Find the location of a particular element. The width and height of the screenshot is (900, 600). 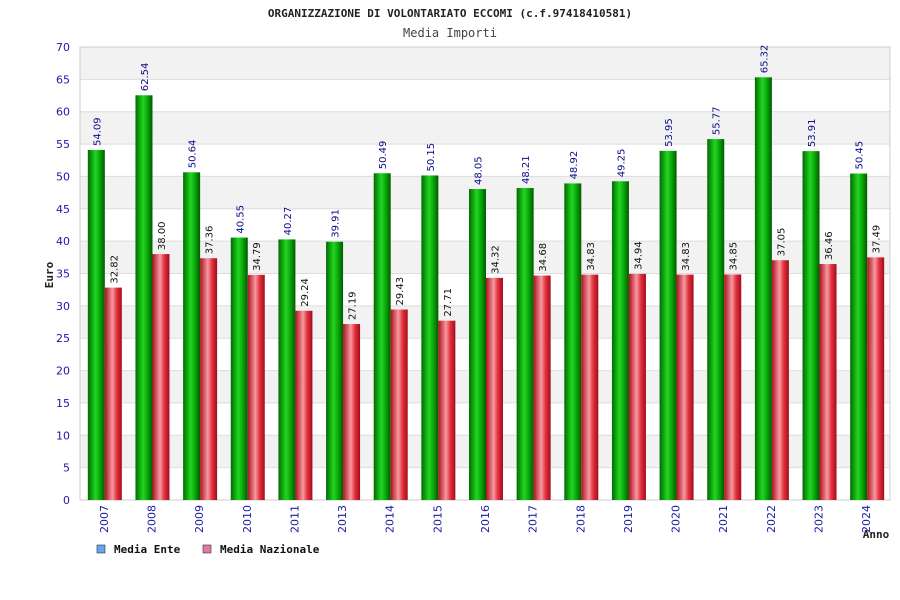

x-tick-label: 2018 is located at coordinates (580, 519).